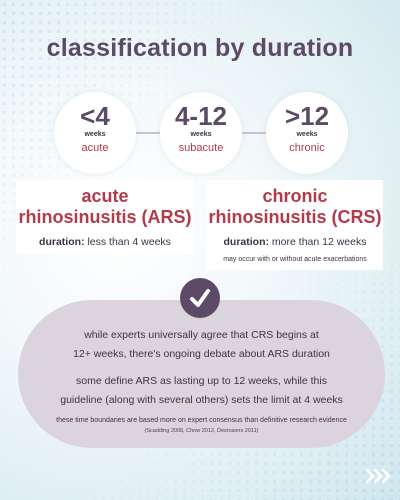  What do you see at coordinates (295, 206) in the screenshot?
I see `card-title: chronic rhinosinusitis (CRS)` at bounding box center [295, 206].